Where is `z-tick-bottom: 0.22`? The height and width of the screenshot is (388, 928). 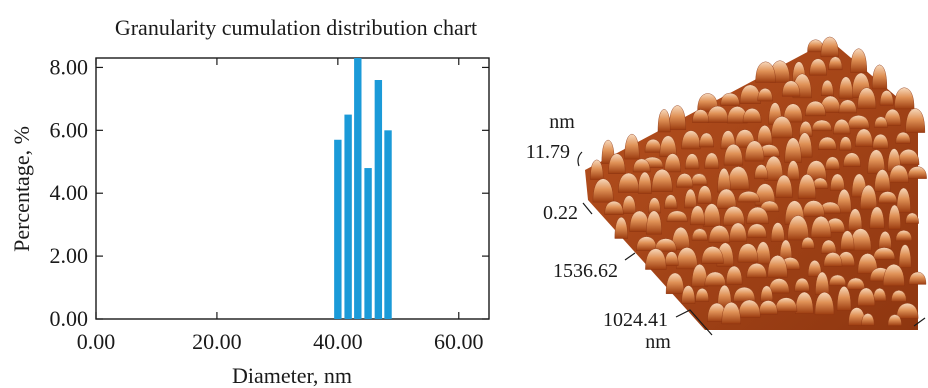 z-tick-bottom: 0.22 is located at coordinates (560, 213).